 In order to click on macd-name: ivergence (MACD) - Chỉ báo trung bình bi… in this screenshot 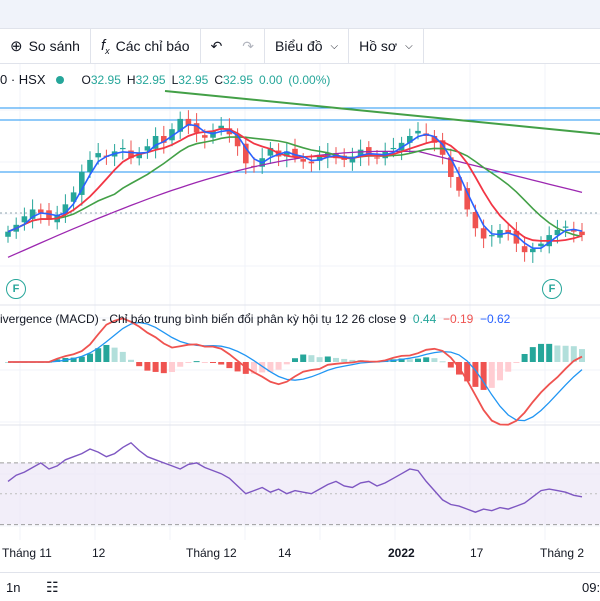, I will do `click(203, 319)`.